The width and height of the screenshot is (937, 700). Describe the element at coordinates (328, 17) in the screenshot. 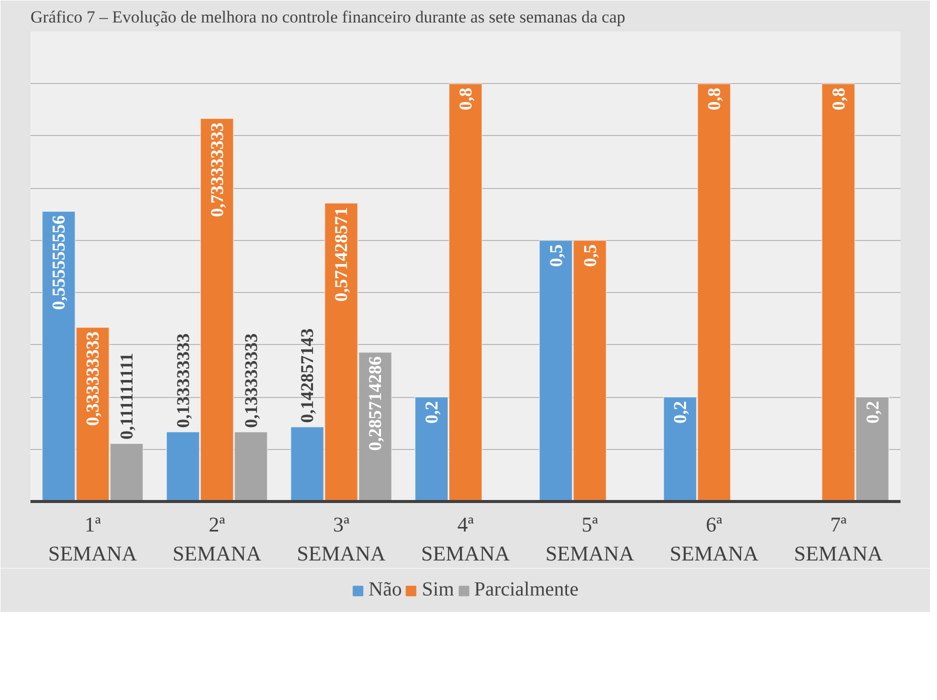

I see `chart-title: Gráfico 7 – Evolução de melhora no controle financeiro durante as sete semanas da cap` at that location.